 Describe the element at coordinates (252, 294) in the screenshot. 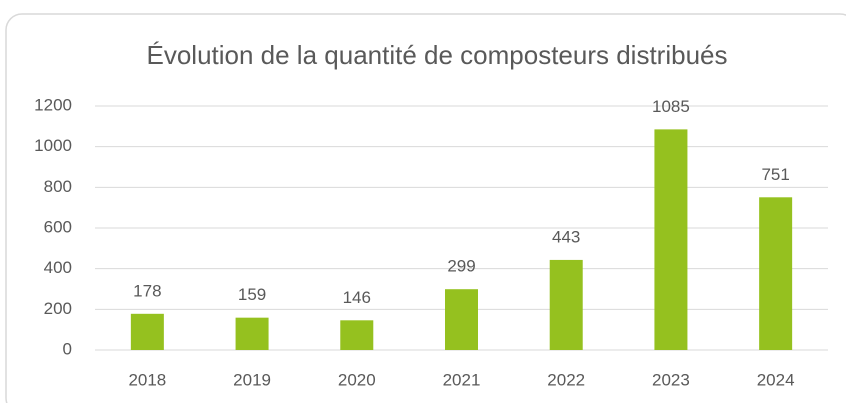

I see `data-label: 159` at that location.